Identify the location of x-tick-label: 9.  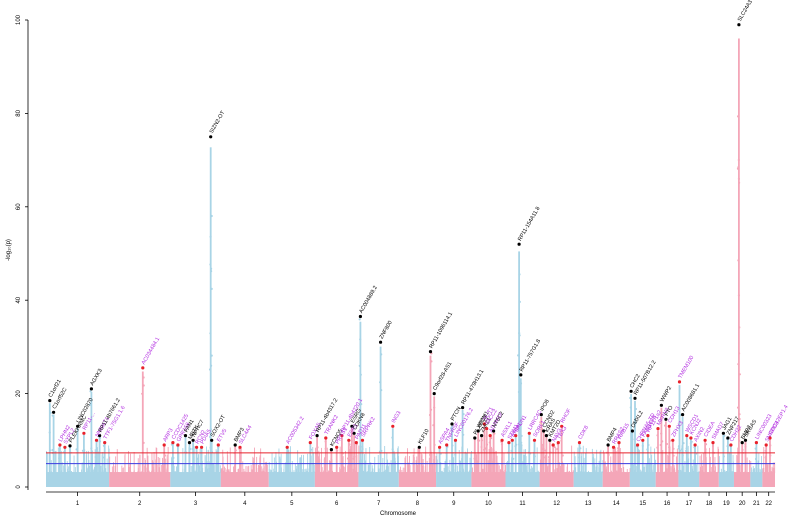
(454, 504).